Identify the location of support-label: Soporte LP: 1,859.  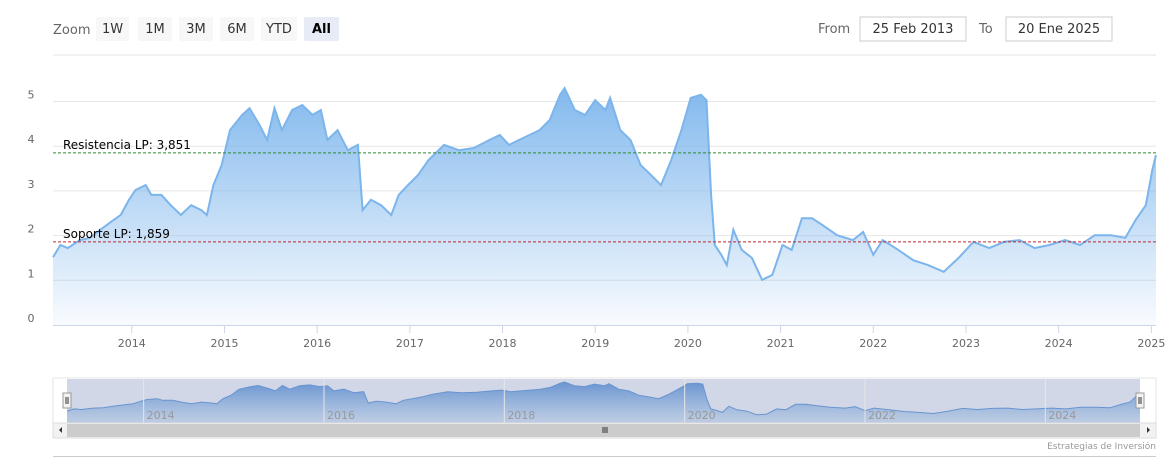
(116, 234).